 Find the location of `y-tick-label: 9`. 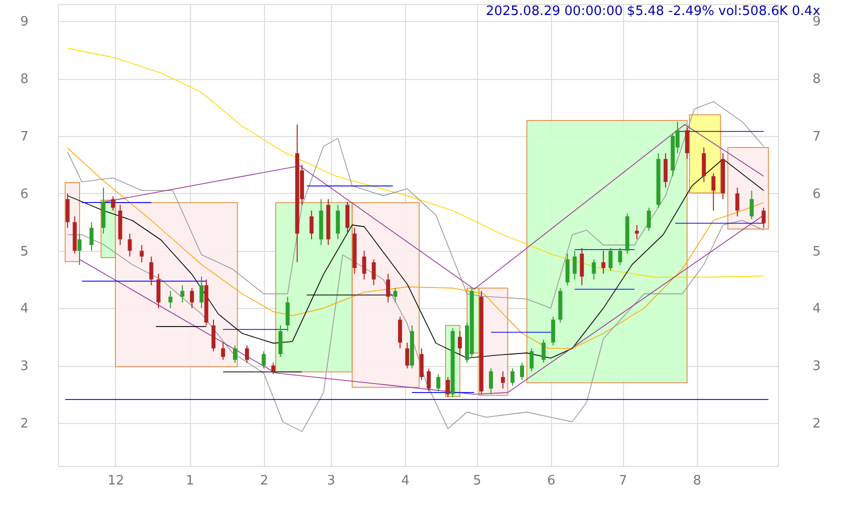

y-tick-label: 9 is located at coordinates (24, 22).